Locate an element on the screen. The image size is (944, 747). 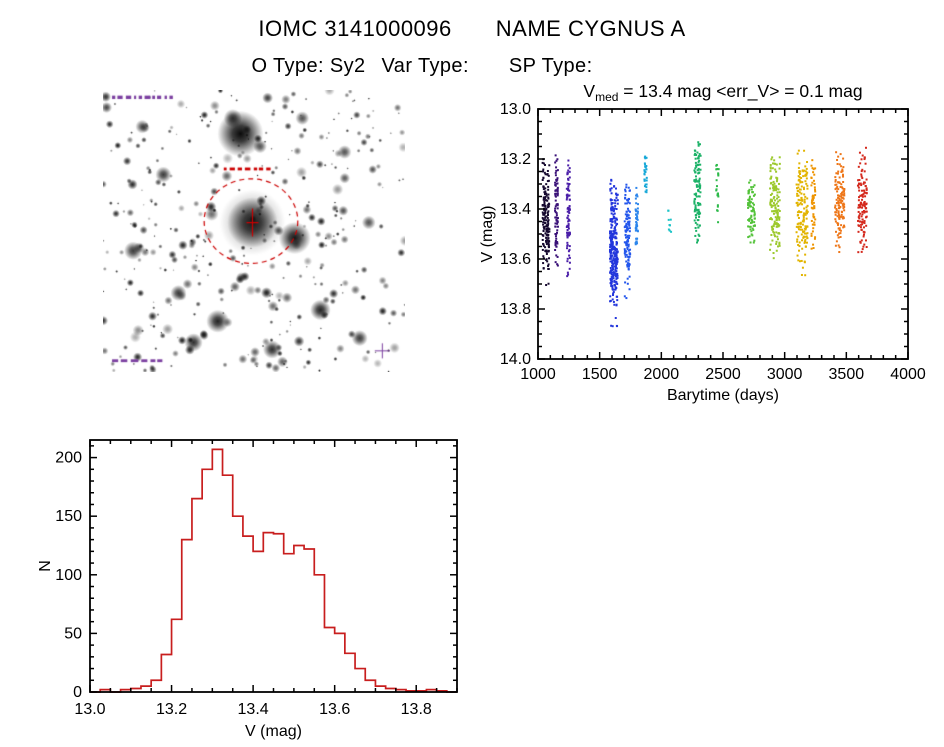
svg-text: 3500 is located at coordinates (847, 374).